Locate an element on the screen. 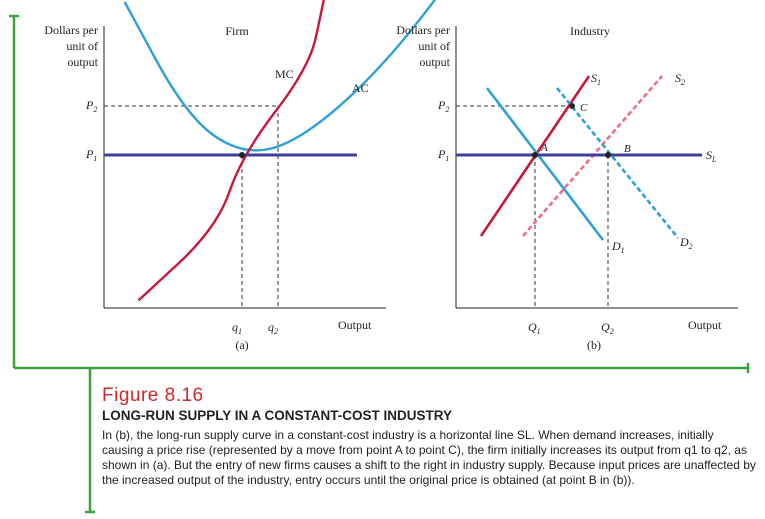 This screenshot has height=519, width=765. panel-a-ylabel-2: unit of is located at coordinates (82, 46).